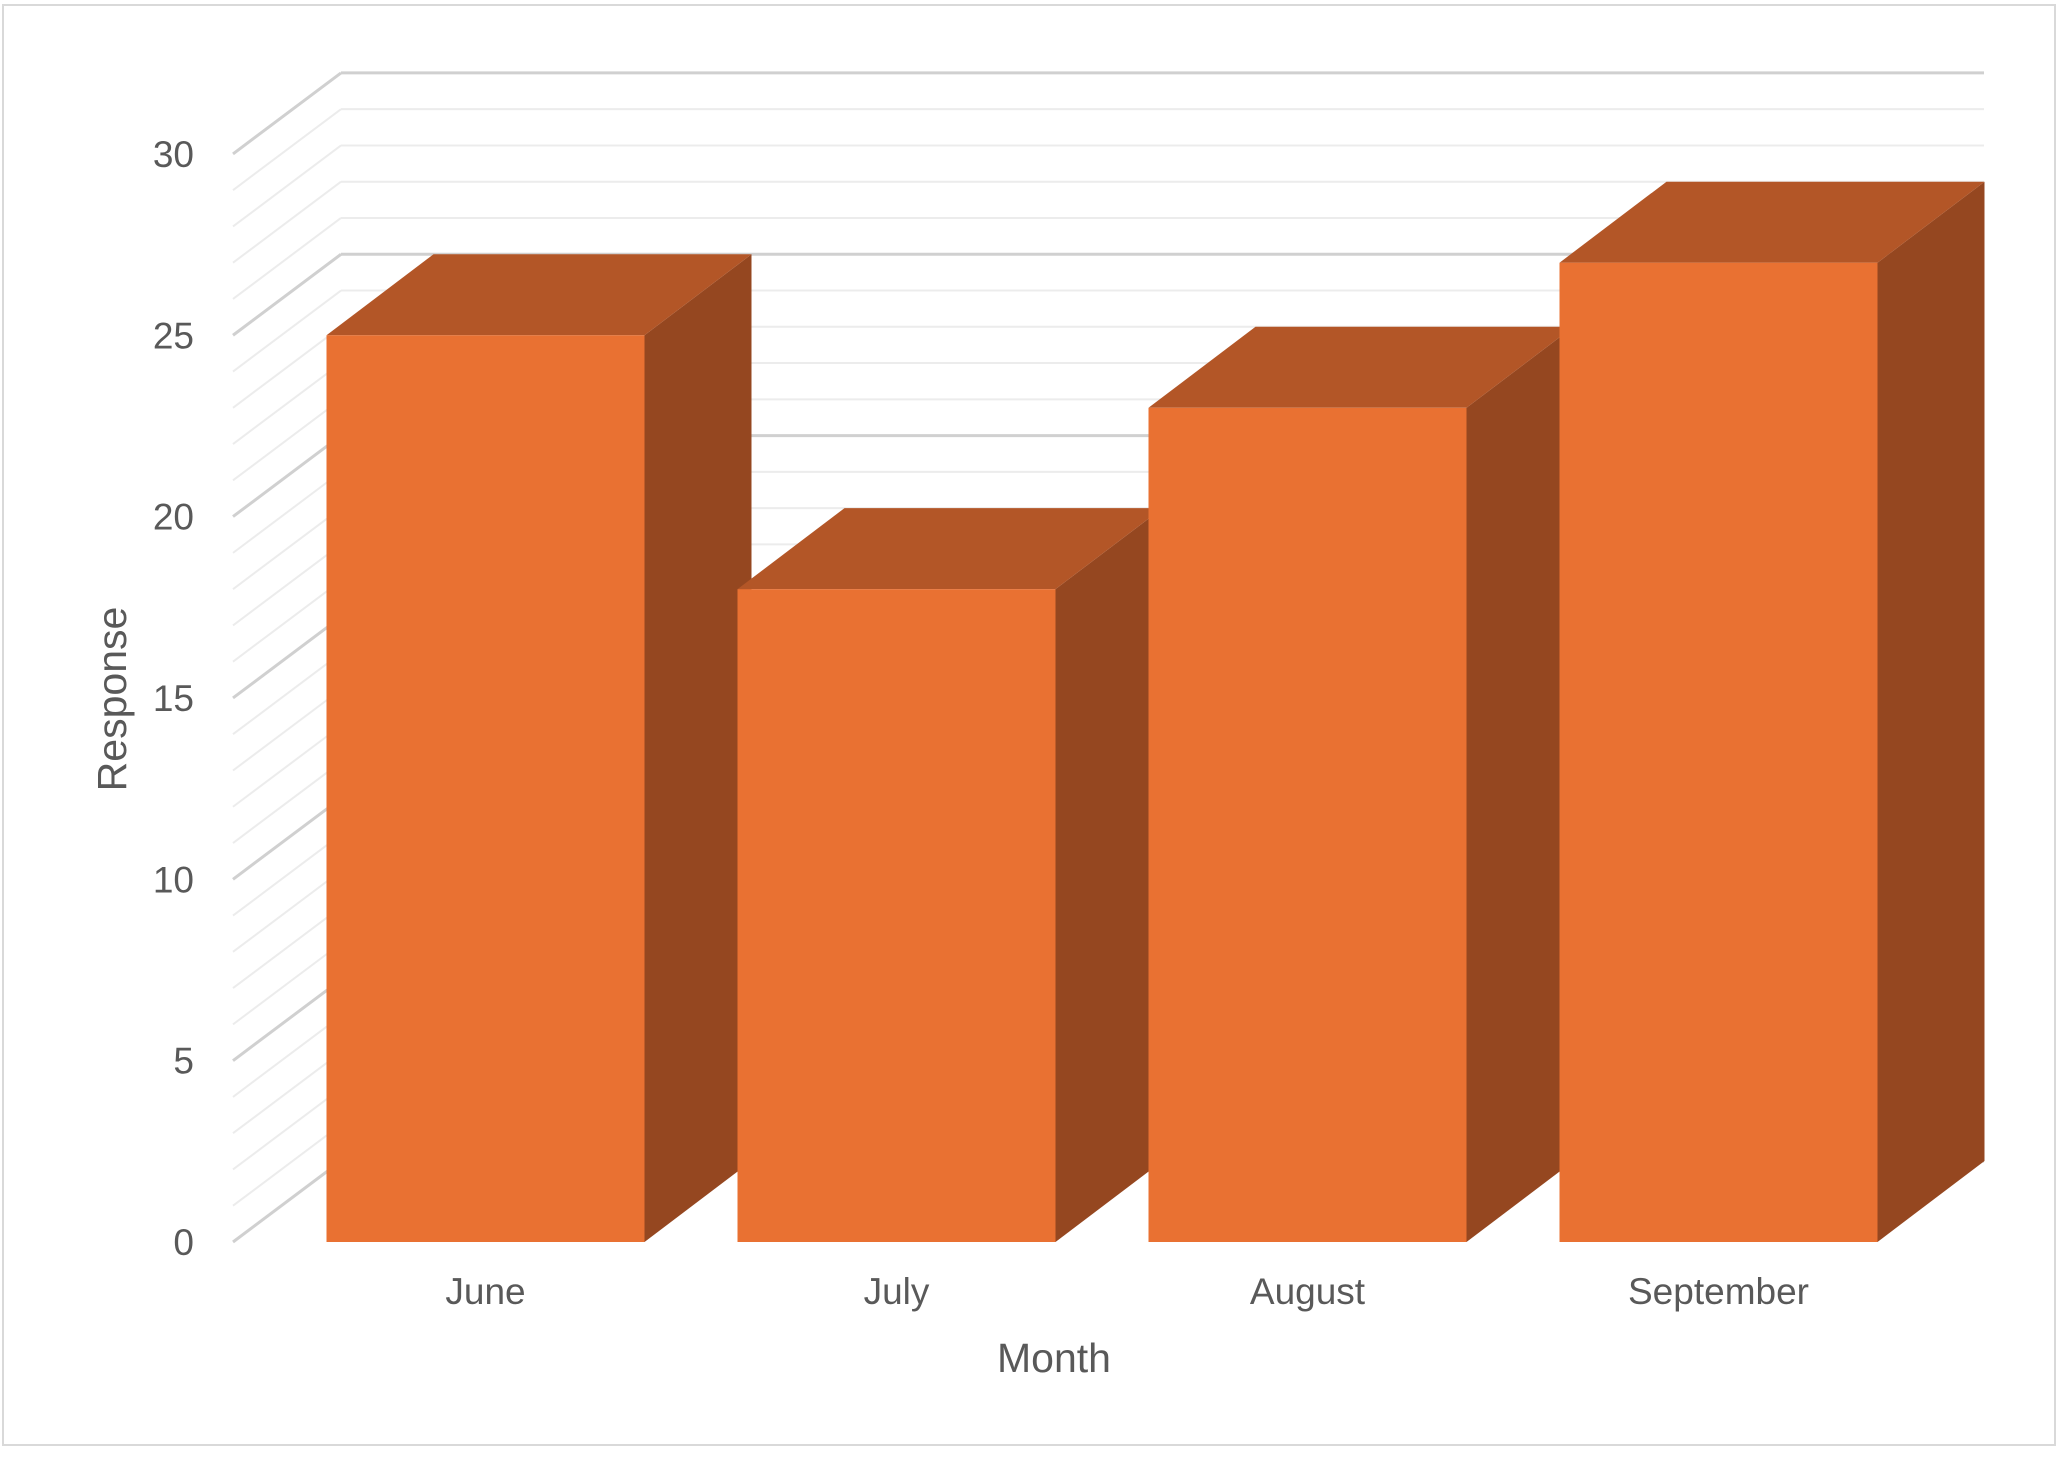 The width and height of the screenshot is (2062, 1458). I want to click on x-category-label: August, so click(1308, 1291).